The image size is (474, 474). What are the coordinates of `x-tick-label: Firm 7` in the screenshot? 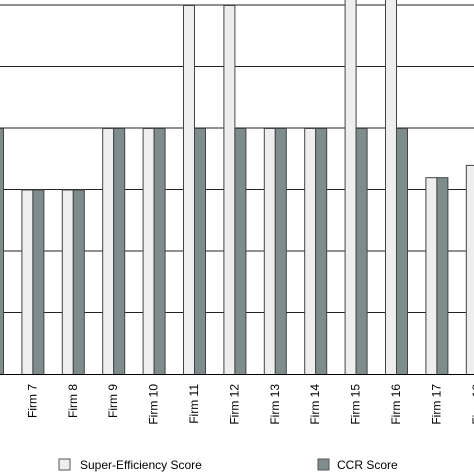 It's located at (32, 401).